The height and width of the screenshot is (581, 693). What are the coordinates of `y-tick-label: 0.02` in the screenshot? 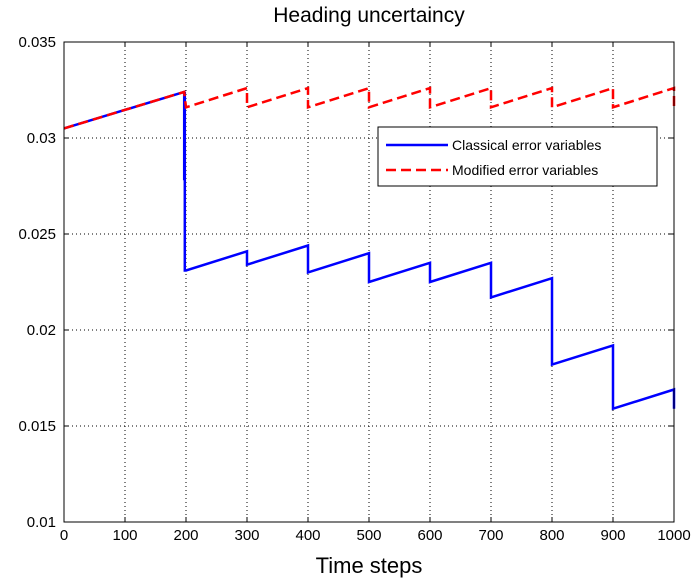 It's located at (41, 330).